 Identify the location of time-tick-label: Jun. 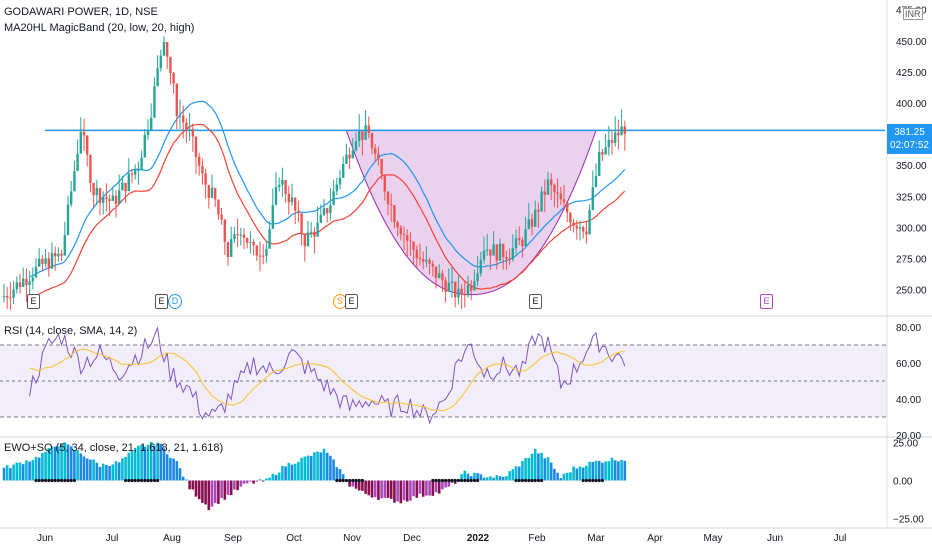
(45, 538).